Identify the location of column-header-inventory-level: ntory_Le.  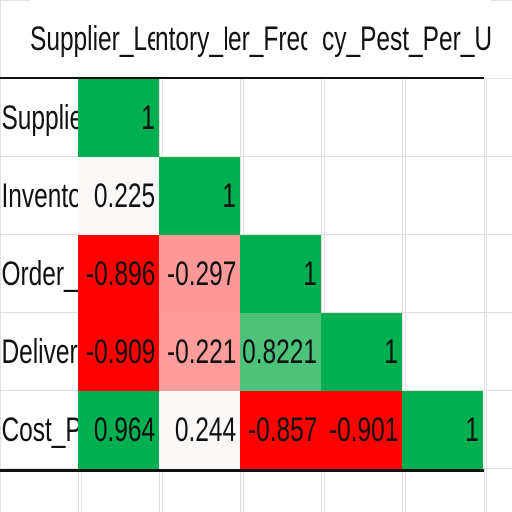
(191, 39).